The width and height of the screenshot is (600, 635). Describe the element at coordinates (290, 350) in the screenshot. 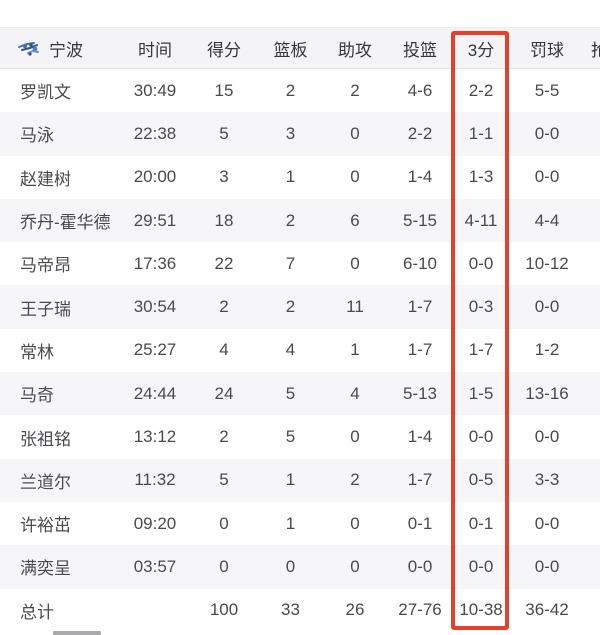

I see `stat-rebounds: 4` at that location.